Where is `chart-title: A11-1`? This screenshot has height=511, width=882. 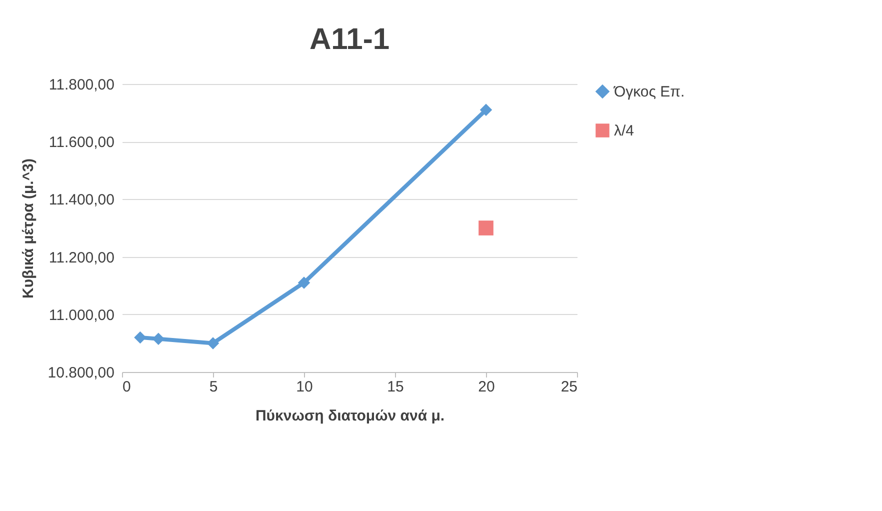
chart-title: A11-1 is located at coordinates (349, 39).